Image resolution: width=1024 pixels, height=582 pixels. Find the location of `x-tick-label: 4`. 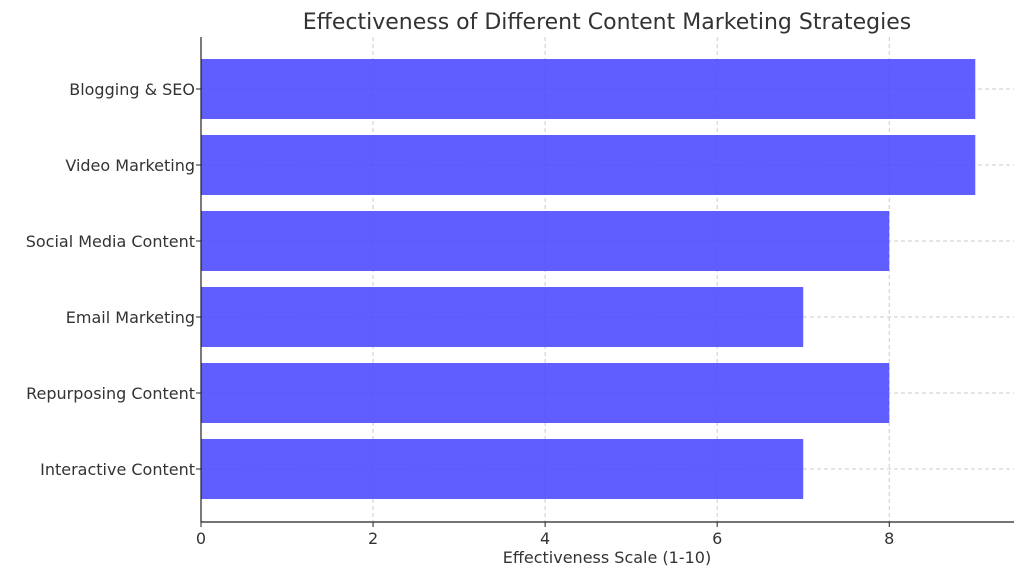

x-tick-label: 4 is located at coordinates (545, 538).